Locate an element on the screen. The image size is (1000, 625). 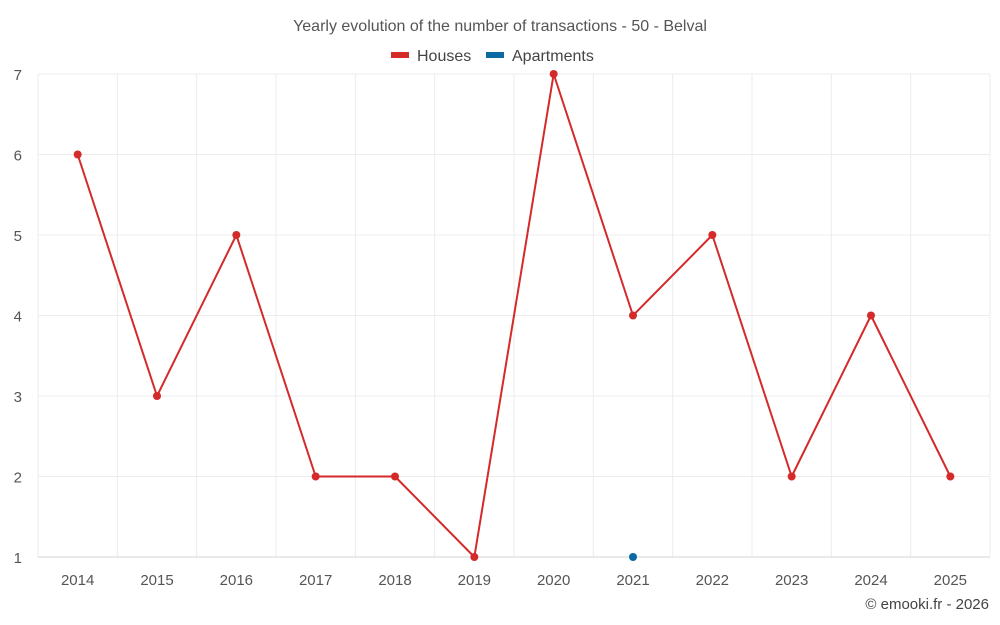
data-point-houses-2017 is located at coordinates (315, 476).